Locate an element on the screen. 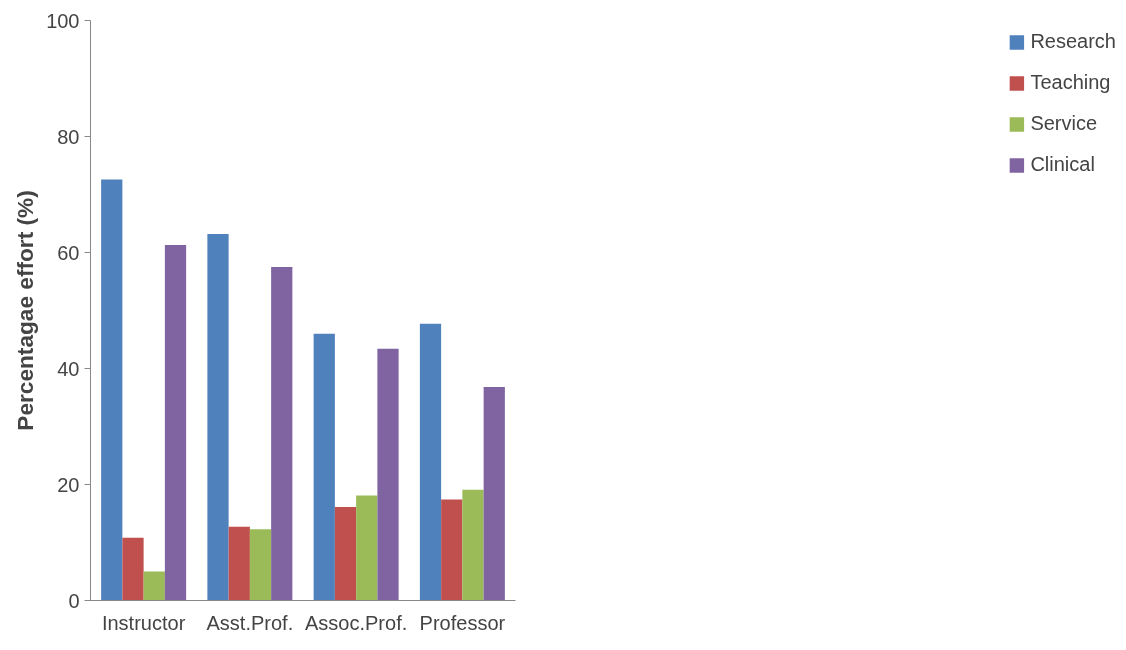  x-tick-label: Professor is located at coordinates (462, 622).